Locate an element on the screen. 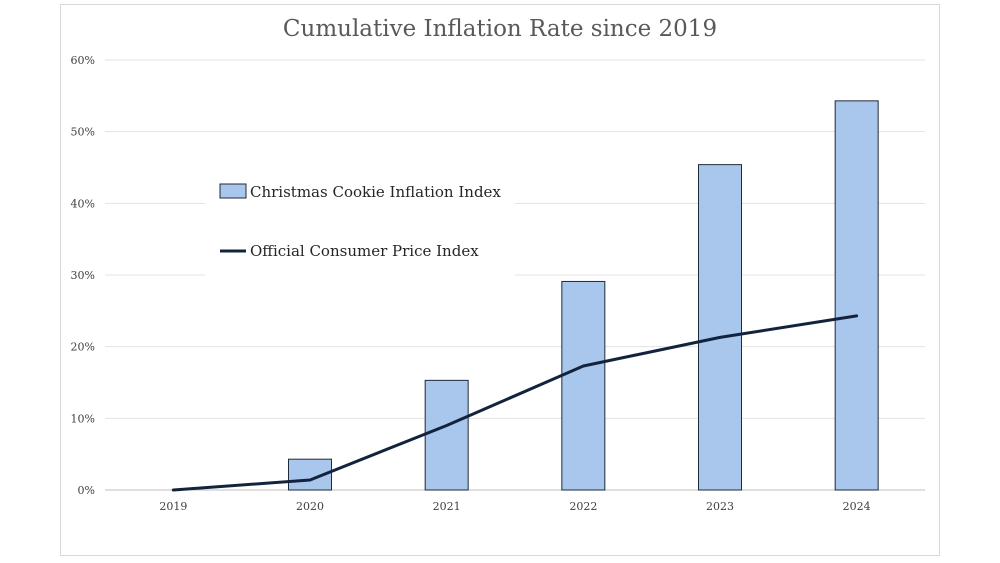 The height and width of the screenshot is (563, 1000). y-tick-label: 60% is located at coordinates (83, 60).